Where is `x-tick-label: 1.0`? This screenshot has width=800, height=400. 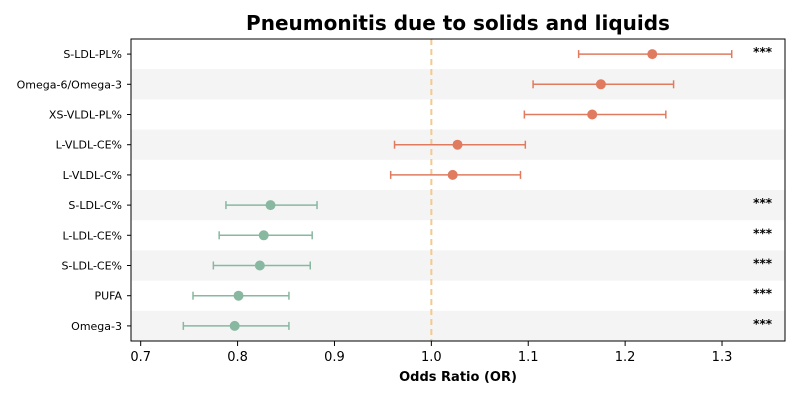 x-tick-label: 1.0 is located at coordinates (431, 357).